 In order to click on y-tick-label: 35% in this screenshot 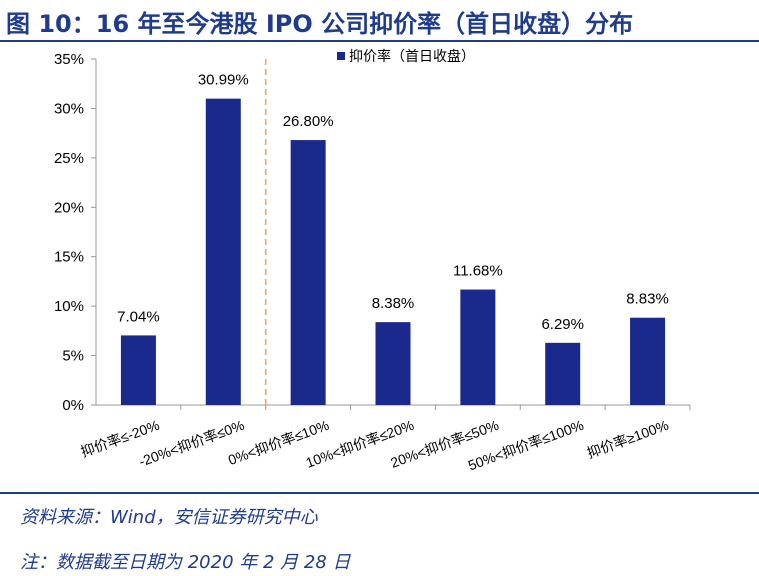, I will do `click(69, 59)`.